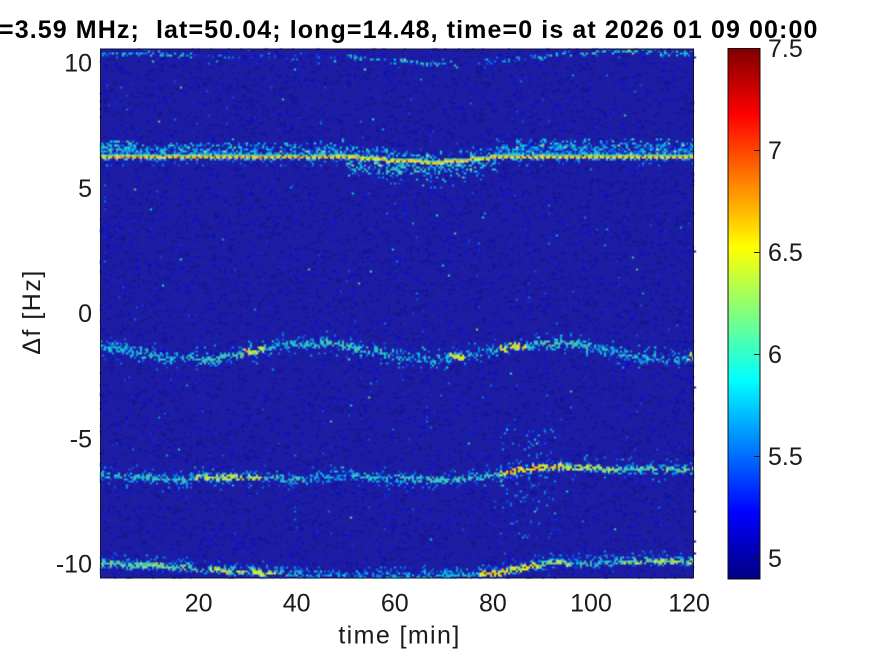  I want to click on svg-text: time [min], so click(399, 636).